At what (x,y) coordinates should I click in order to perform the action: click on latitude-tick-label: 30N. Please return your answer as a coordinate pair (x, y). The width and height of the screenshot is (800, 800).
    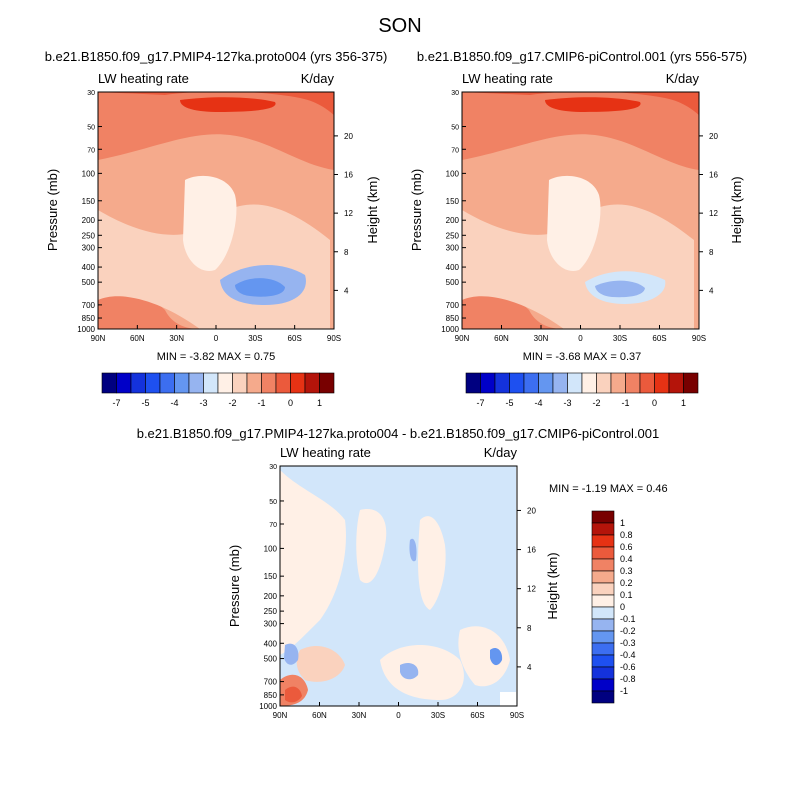
    Looking at the image, I should click on (176, 338).